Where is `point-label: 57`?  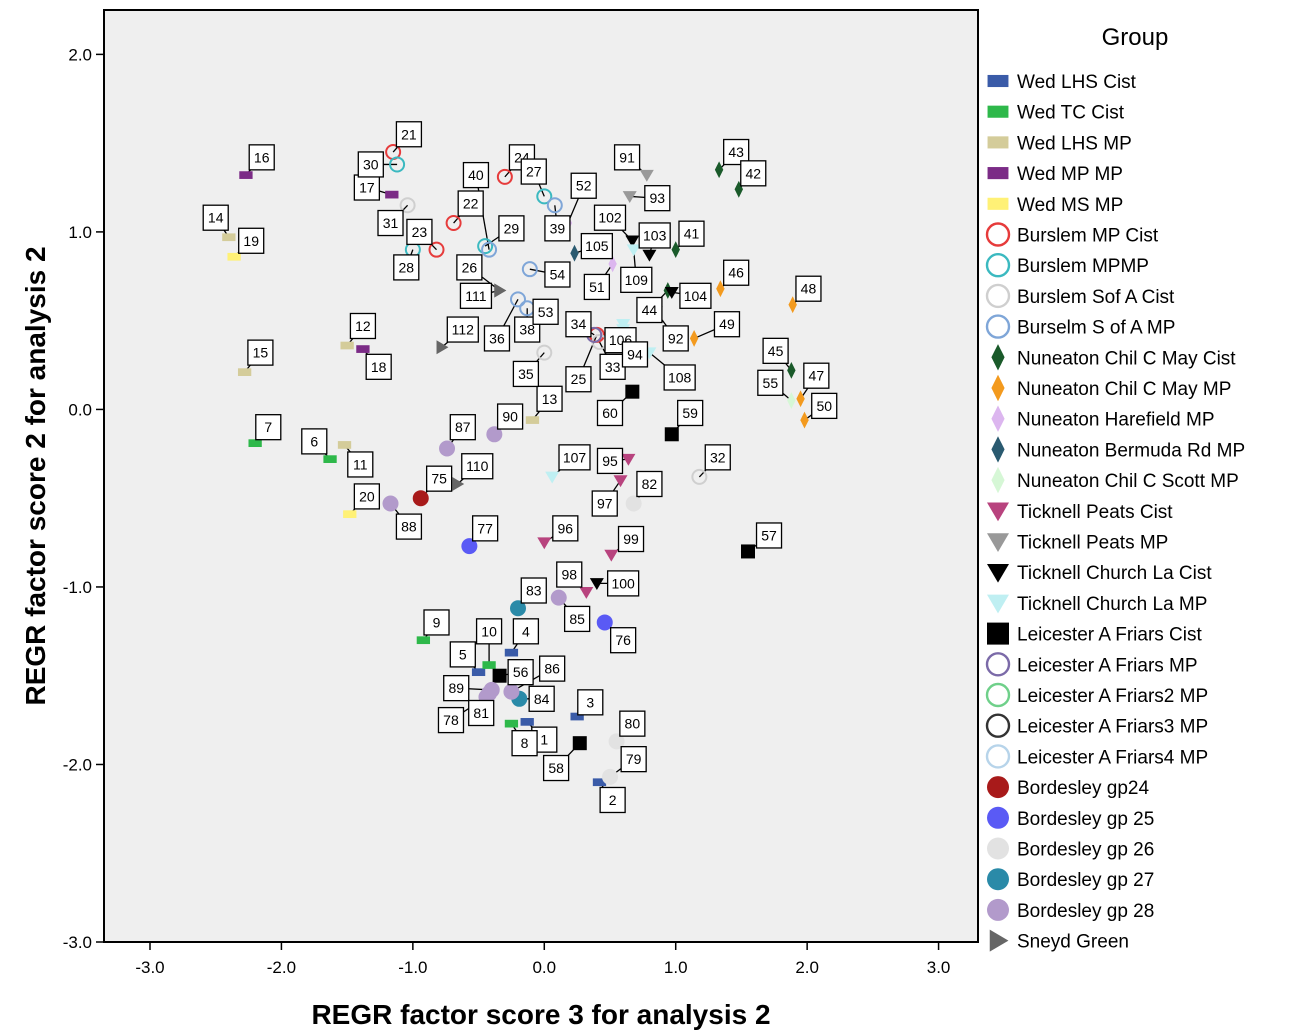 point-label: 57 is located at coordinates (769, 535).